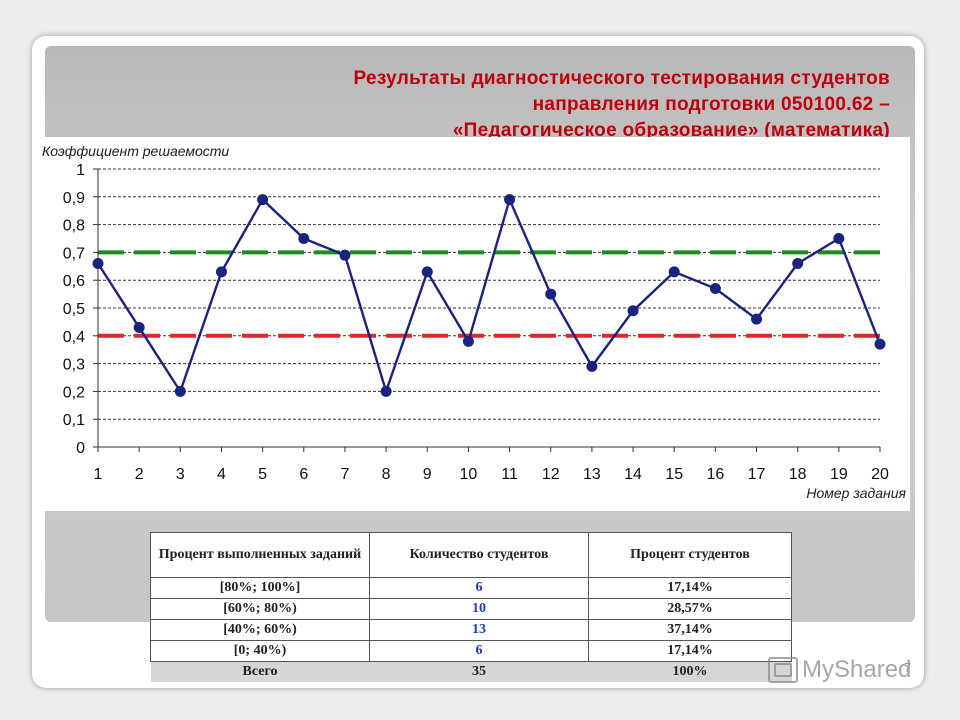  Describe the element at coordinates (260, 671) in the screenshot. I see `total-label-cell: Всего` at that location.